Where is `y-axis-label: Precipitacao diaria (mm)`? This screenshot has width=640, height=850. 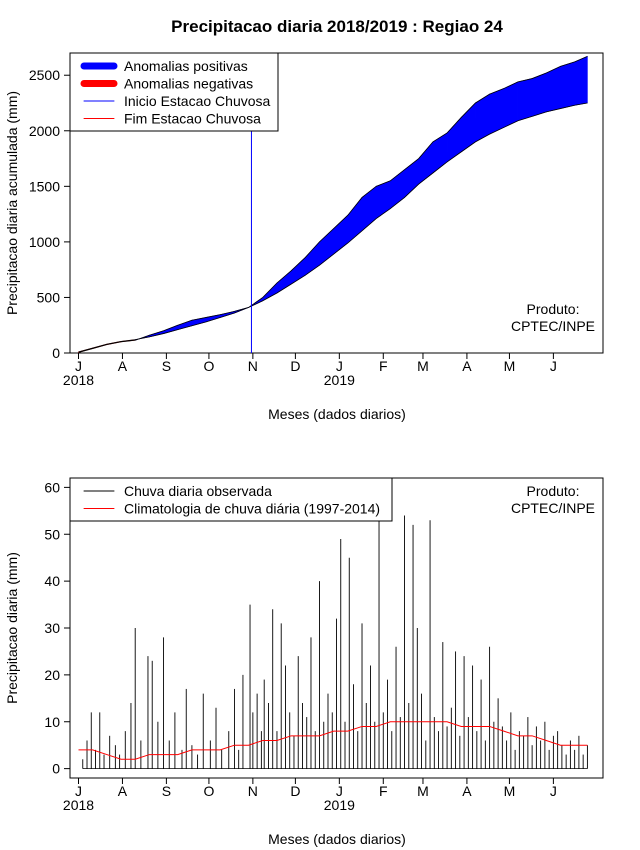 y-axis-label: Precipitacao diaria (mm) is located at coordinates (12, 628).